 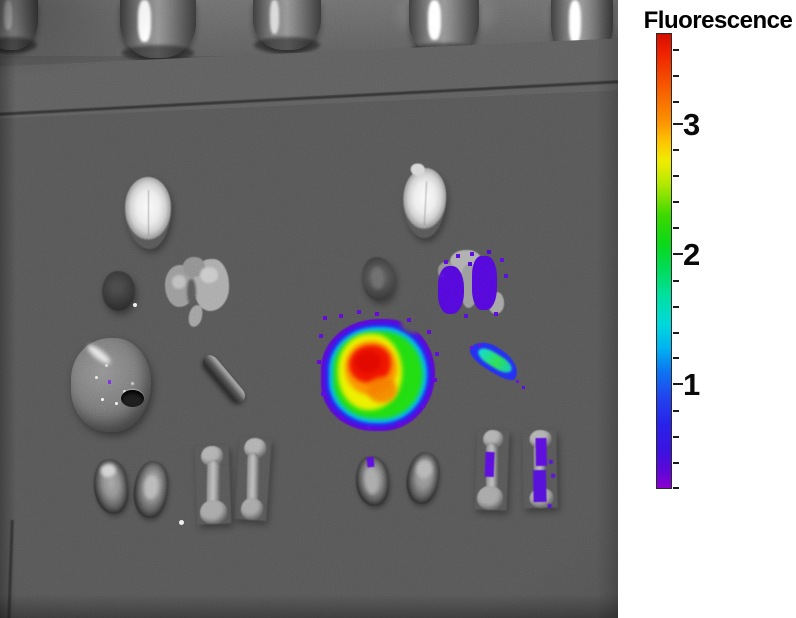 I want to click on heart-right, so click(x=378, y=279).